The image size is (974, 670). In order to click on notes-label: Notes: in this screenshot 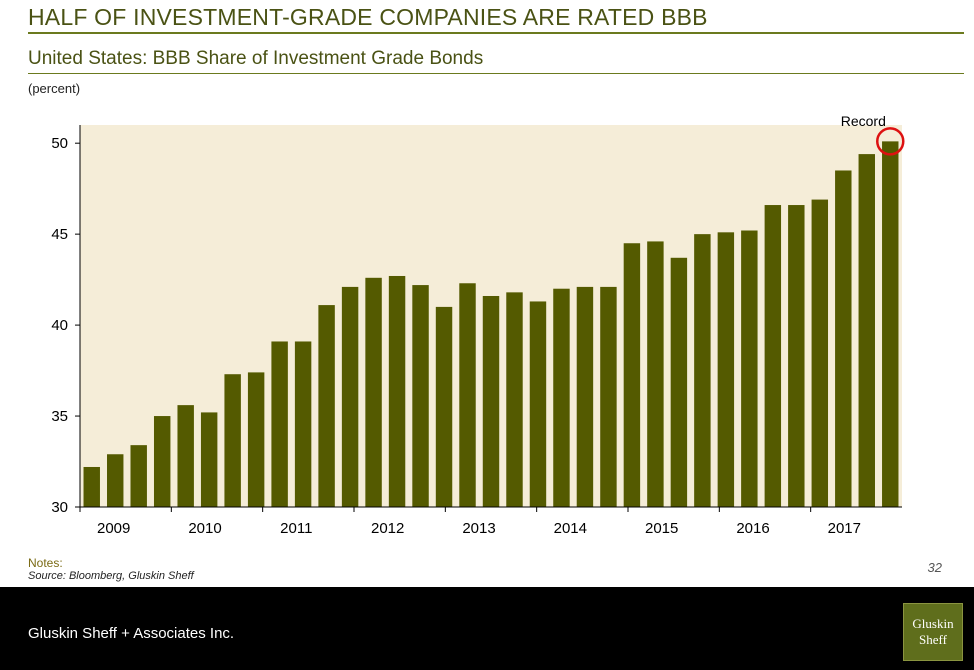, I will do `click(45, 563)`.